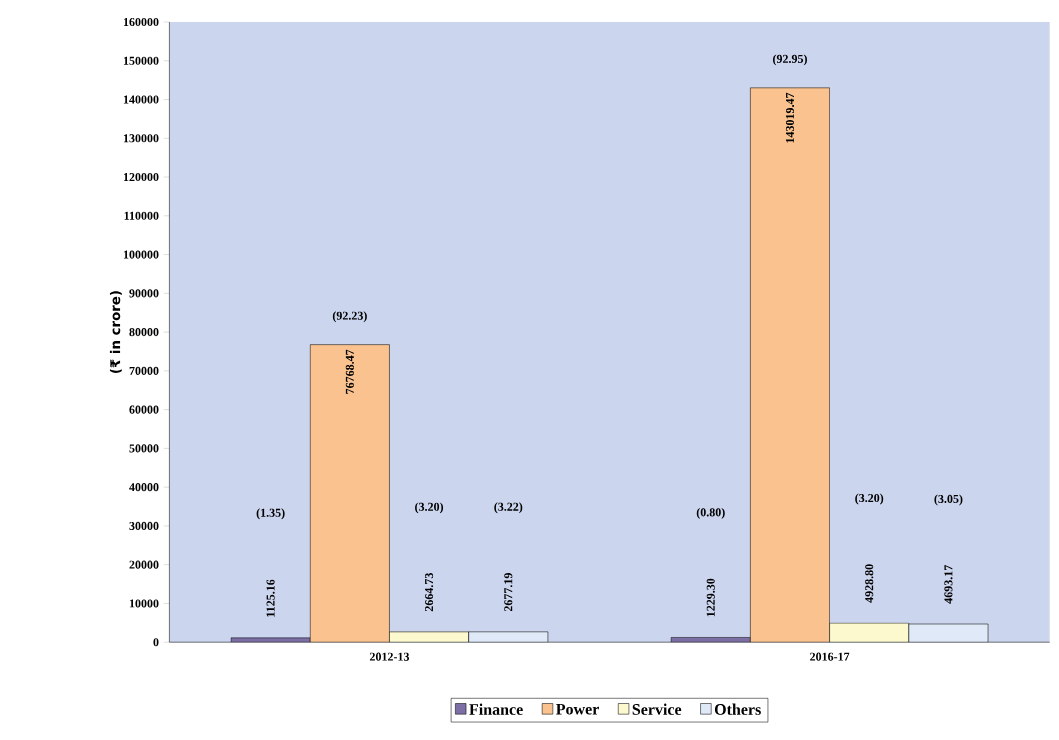 Image resolution: width=1059 pixels, height=740 pixels. Describe the element at coordinates (790, 60) in the screenshot. I see `annotation: (92.95)` at that location.